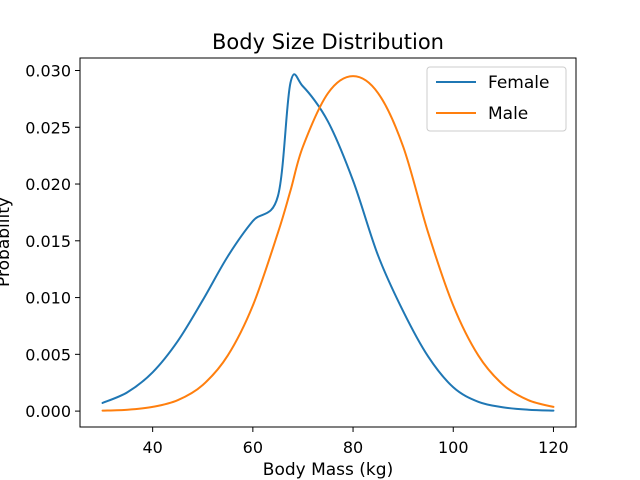  Describe the element at coordinates (48, 241) in the screenshot. I see `y-tick-label: 0.015` at that location.